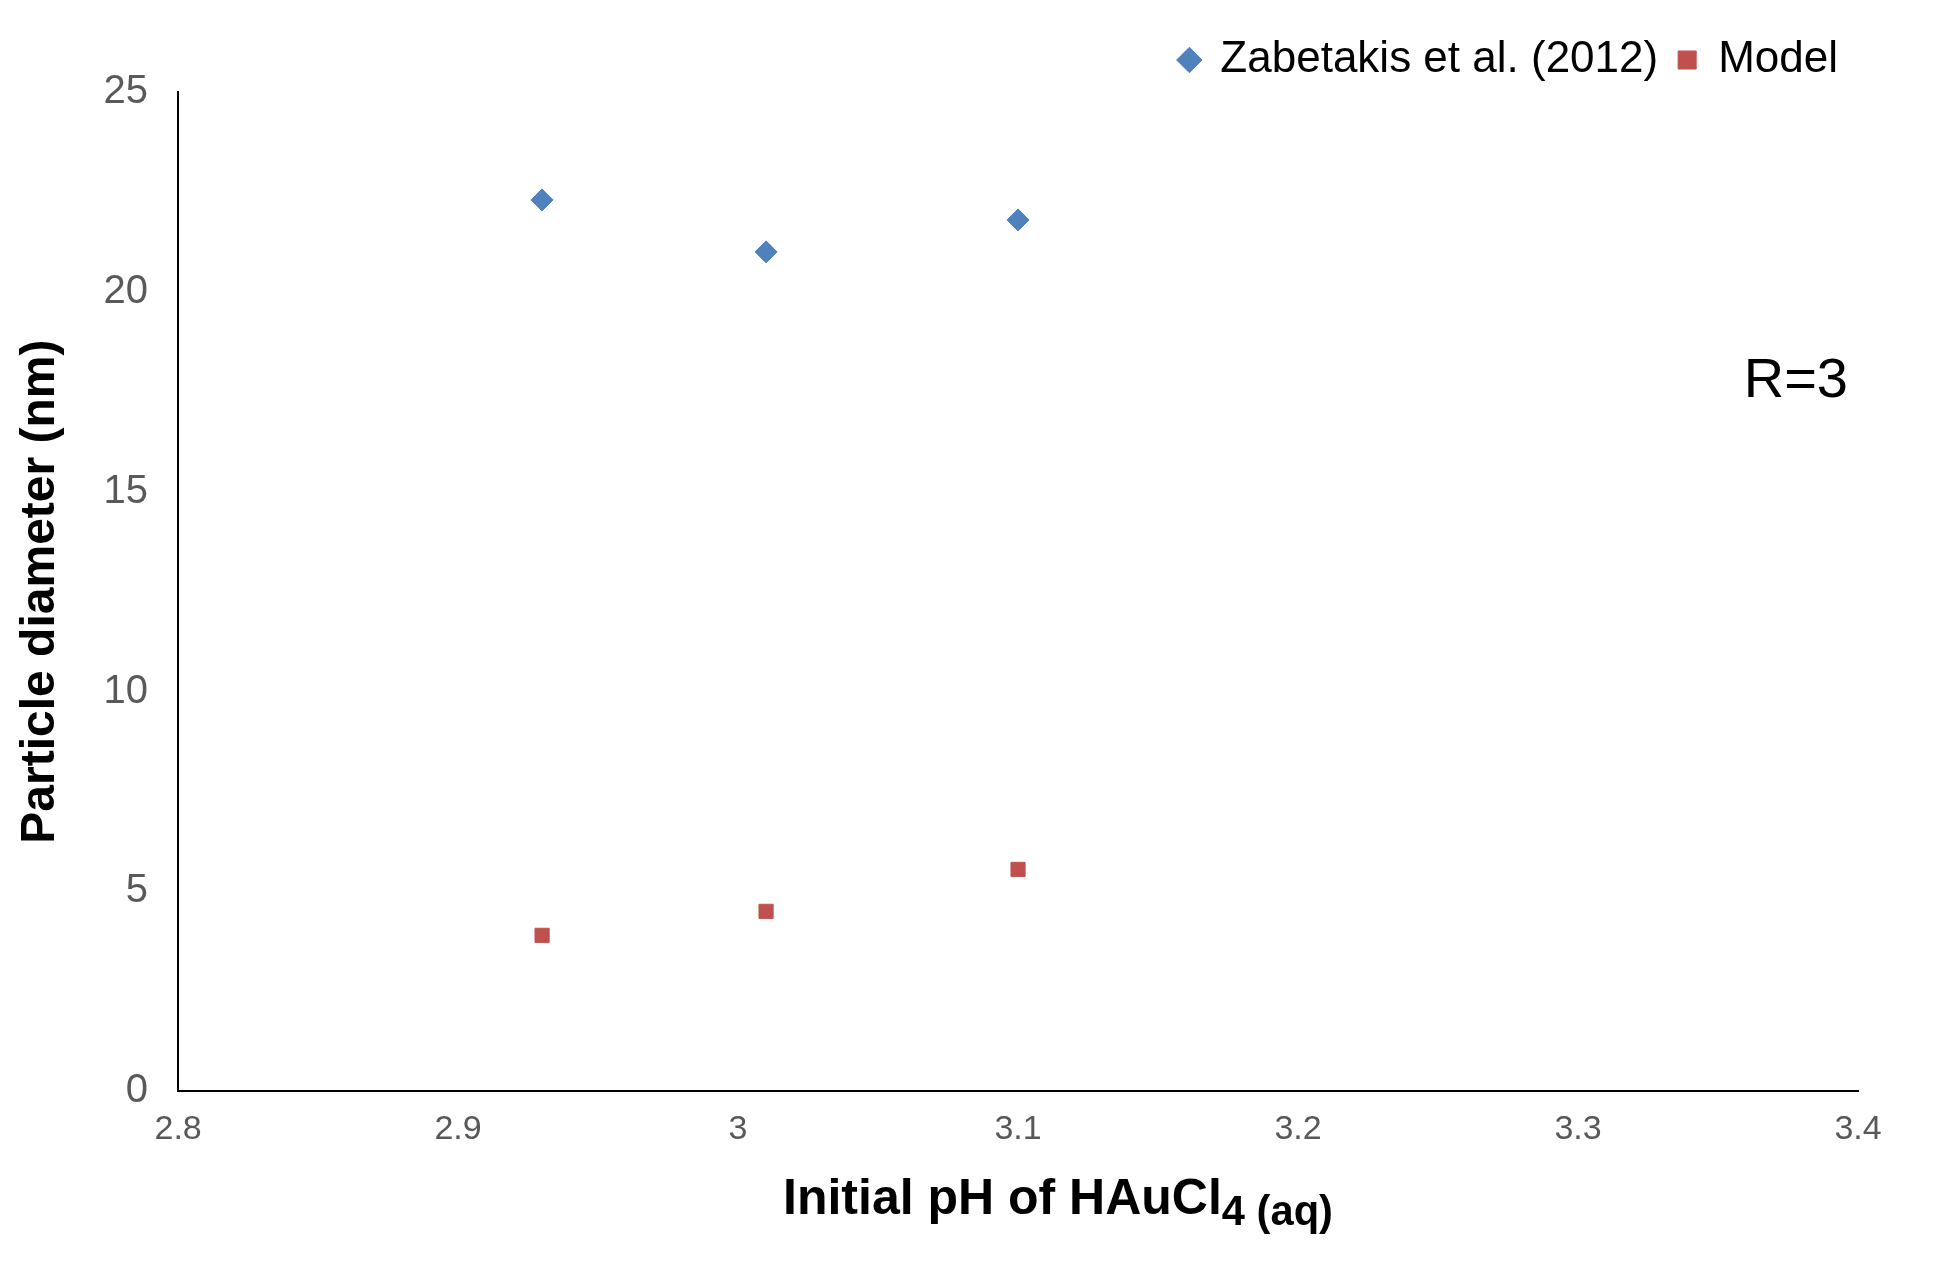  What do you see at coordinates (126, 89) in the screenshot?
I see `y-tick-label: 25` at bounding box center [126, 89].